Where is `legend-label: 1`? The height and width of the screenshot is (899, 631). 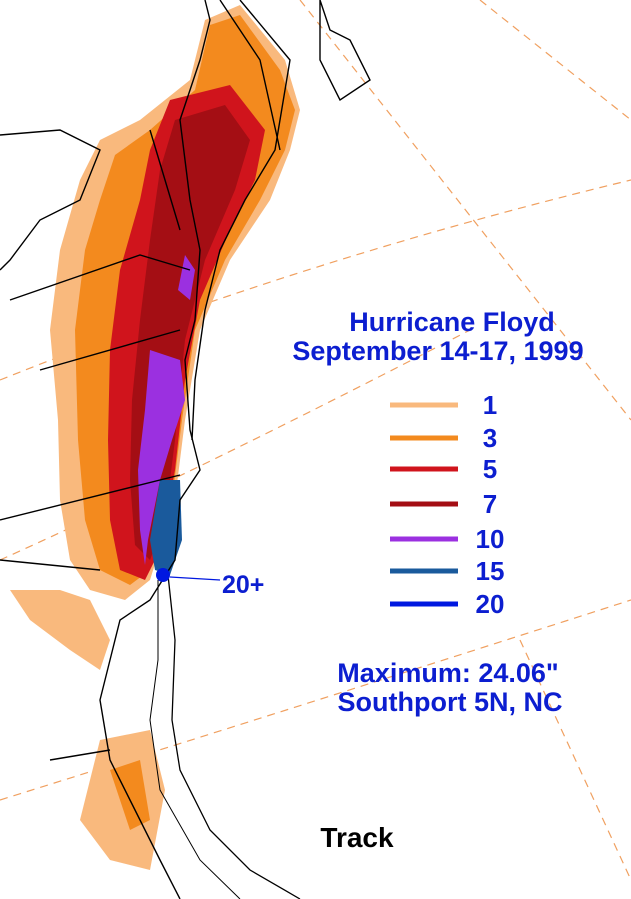
legend-label: 1 is located at coordinates (490, 405).